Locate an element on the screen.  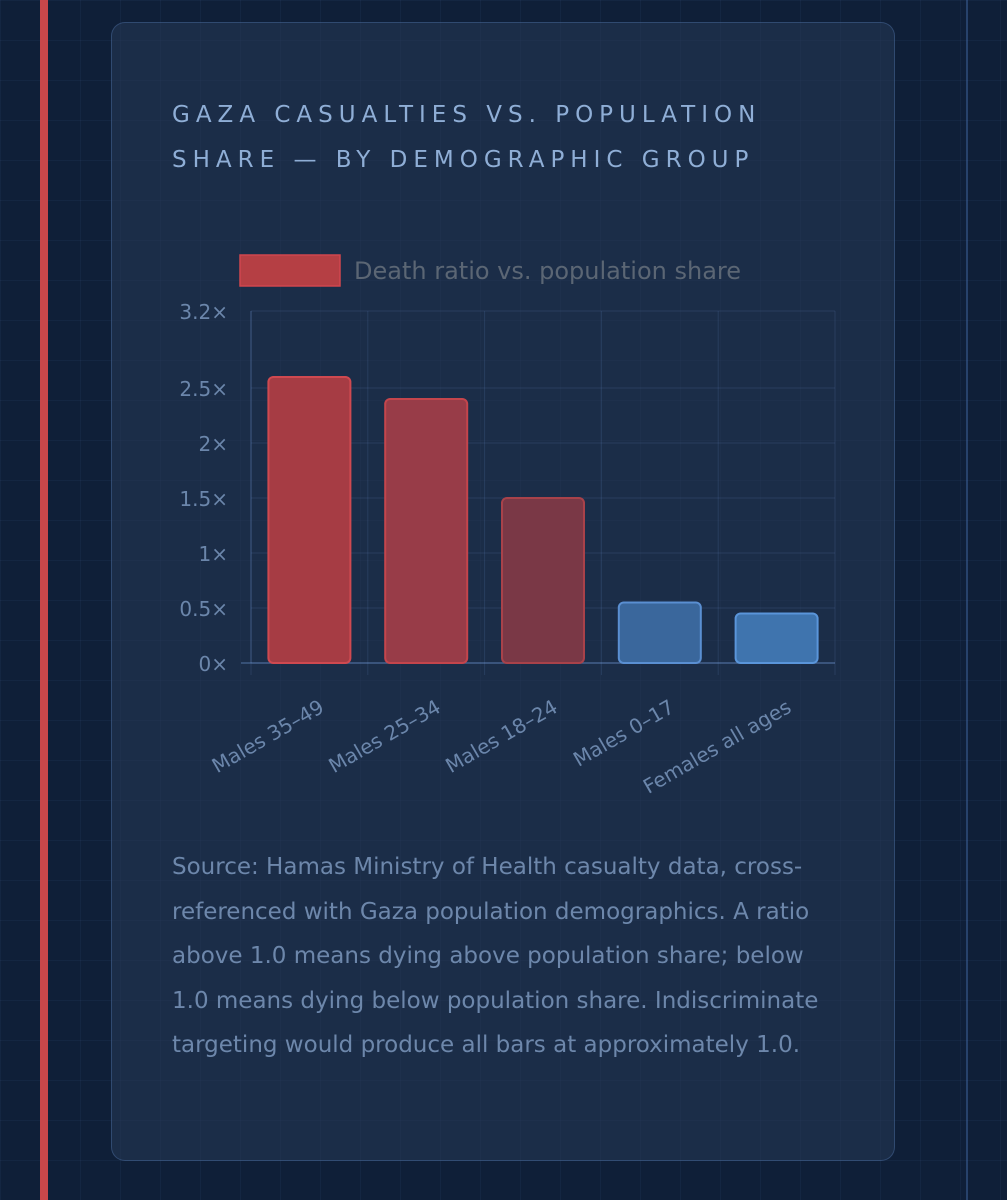
accent-bar is located at coordinates (44, 600).